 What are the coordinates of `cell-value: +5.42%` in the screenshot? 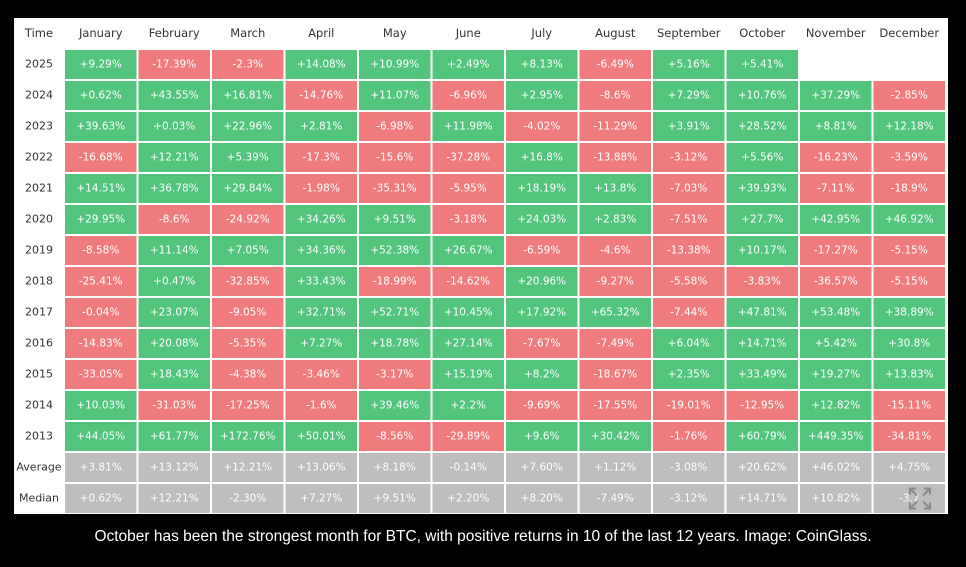 It's located at (836, 344).